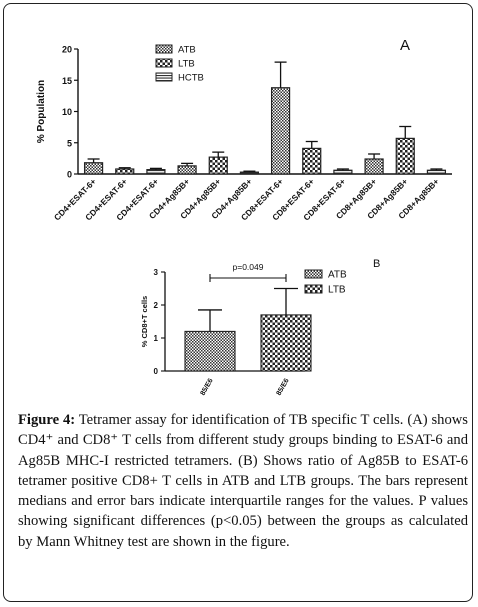  Describe the element at coordinates (41, 111) in the screenshot. I see `y-axis-label: % Population` at that location.